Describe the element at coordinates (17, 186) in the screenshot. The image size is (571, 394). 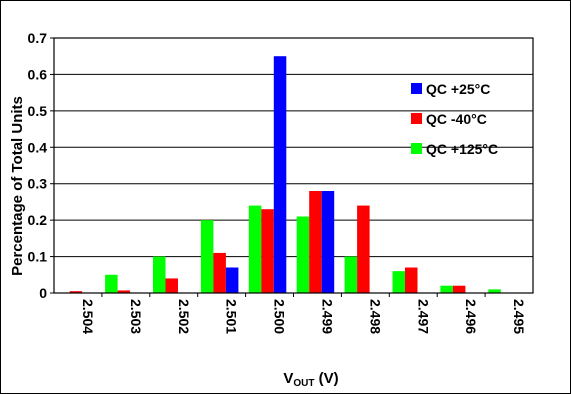
I see `y-axis-title: Percentage of Total Units` at that location.